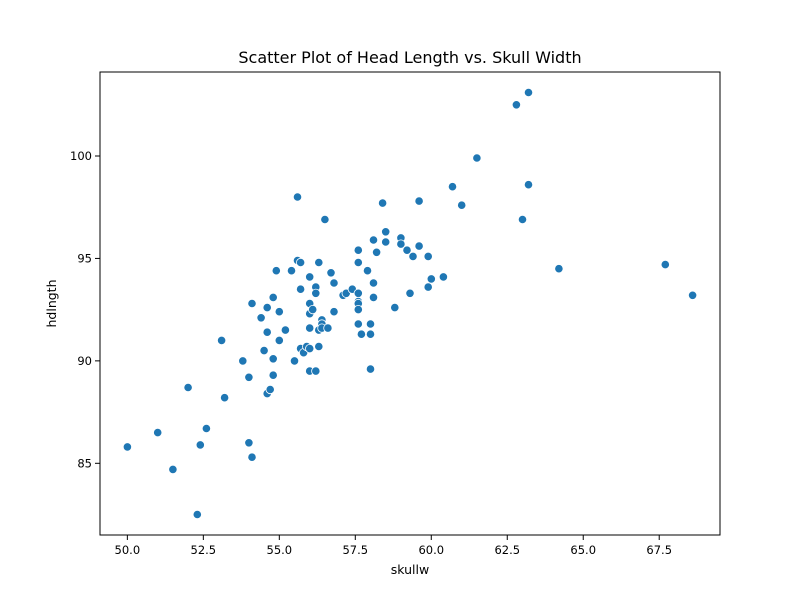 The height and width of the screenshot is (600, 800). What do you see at coordinates (659, 550) in the screenshot?
I see `x-tick-label: 67.5` at bounding box center [659, 550].